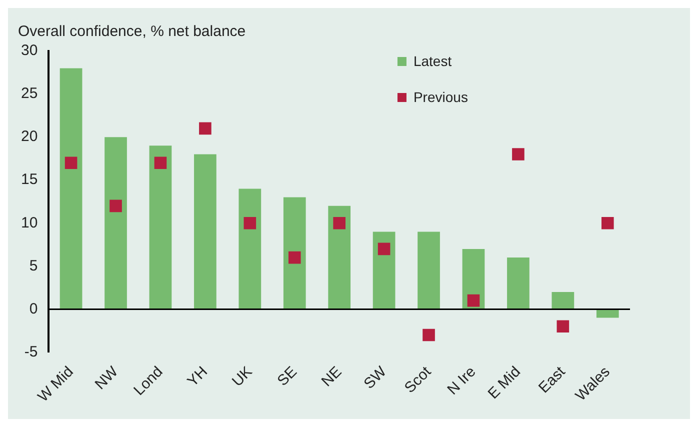  I want to click on y-tick-label: 15, so click(29, 179).